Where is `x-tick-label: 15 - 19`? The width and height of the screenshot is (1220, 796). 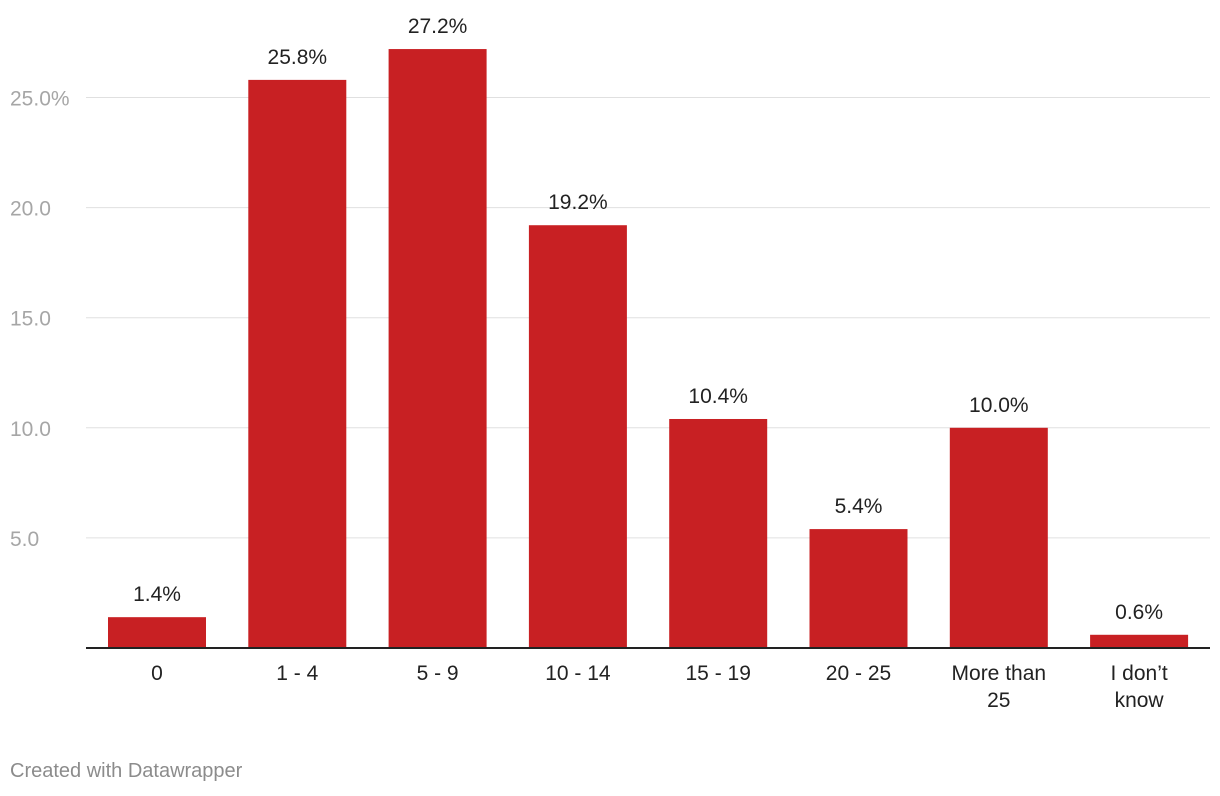
x-tick-label: 15 - 19 is located at coordinates (718, 673).